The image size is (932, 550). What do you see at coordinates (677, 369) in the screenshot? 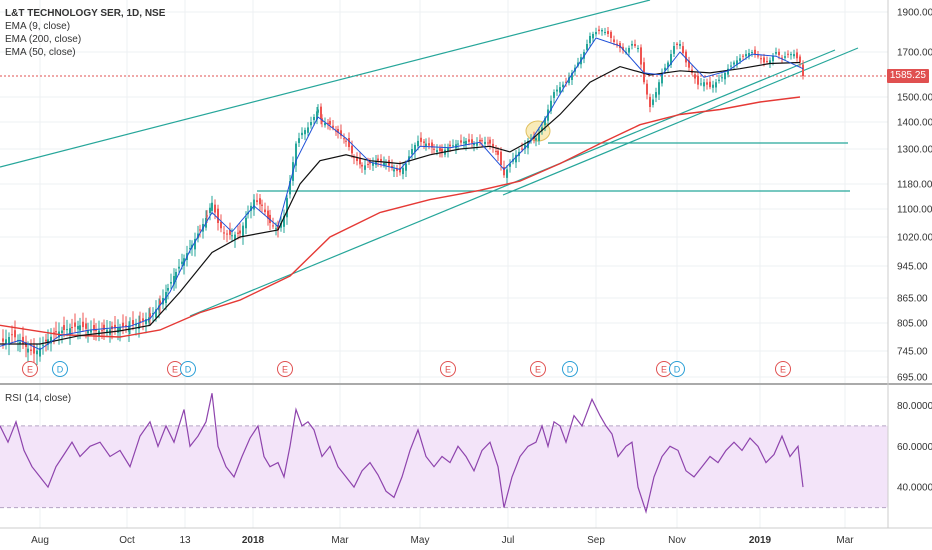
I see `dividend-marker` at bounding box center [677, 369].